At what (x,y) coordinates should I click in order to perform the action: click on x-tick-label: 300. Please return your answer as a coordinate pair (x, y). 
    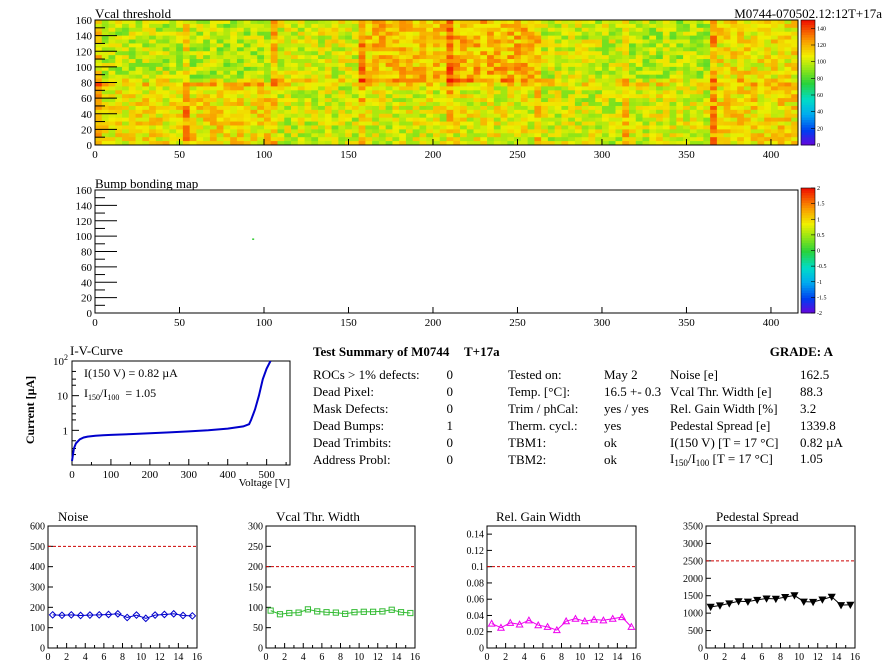
    Looking at the image, I should click on (189, 475).